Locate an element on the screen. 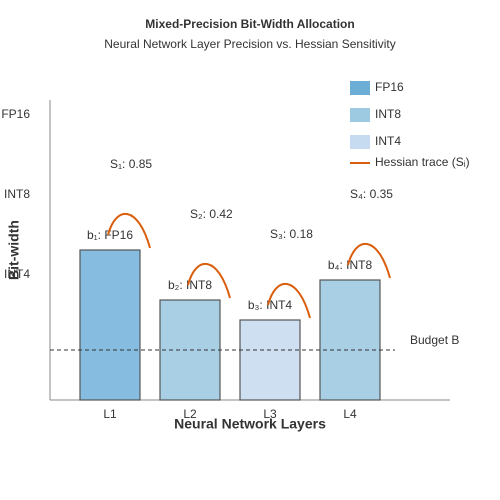 This screenshot has width=500, height=500. bar-label: b₃: INT4 is located at coordinates (270, 305).